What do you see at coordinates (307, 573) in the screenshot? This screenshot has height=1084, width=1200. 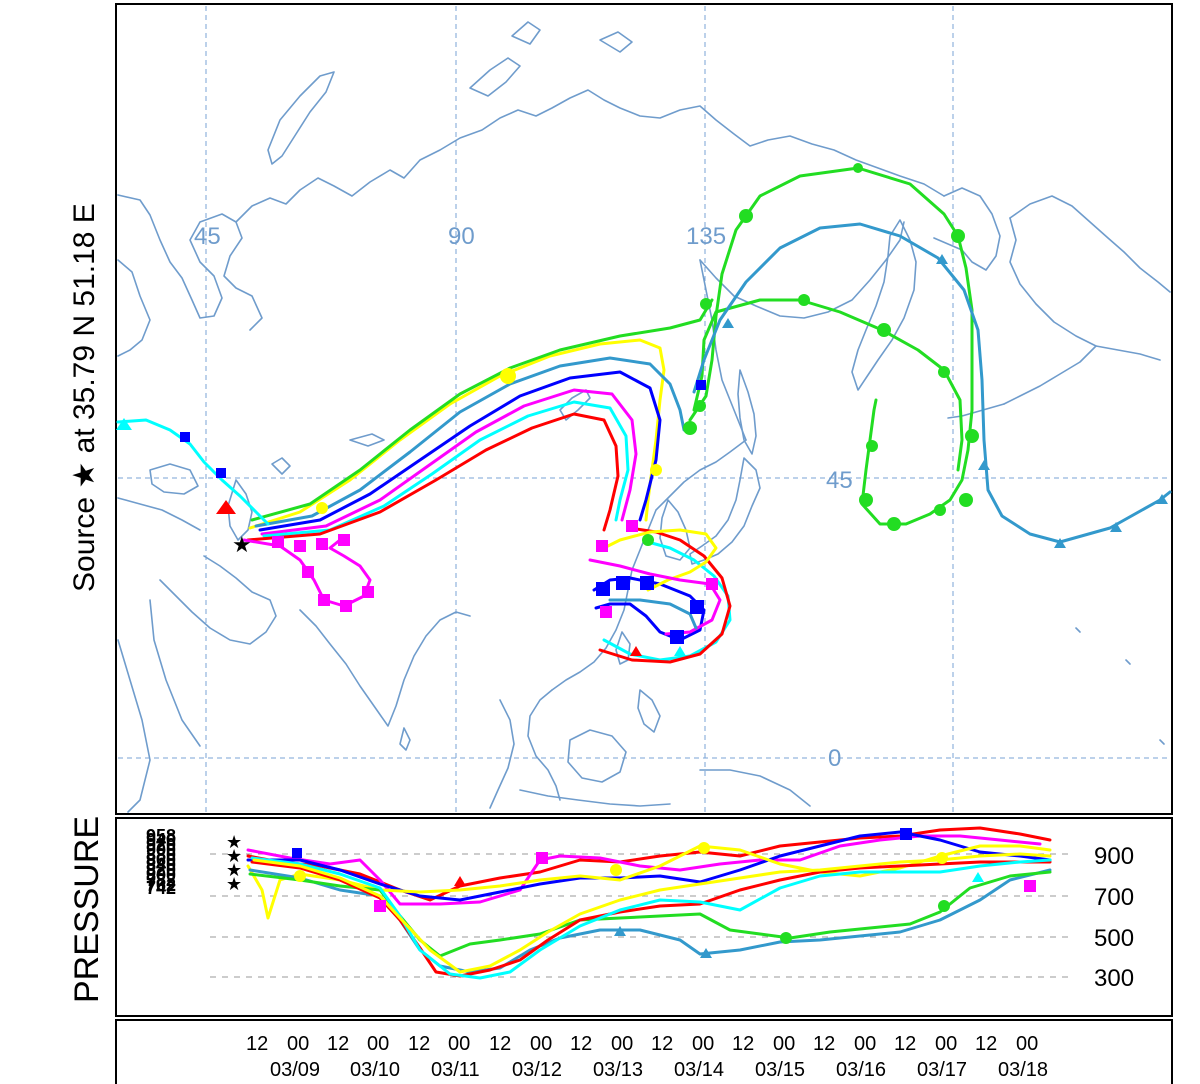 I see `trajectory-magenta-south` at bounding box center [307, 573].